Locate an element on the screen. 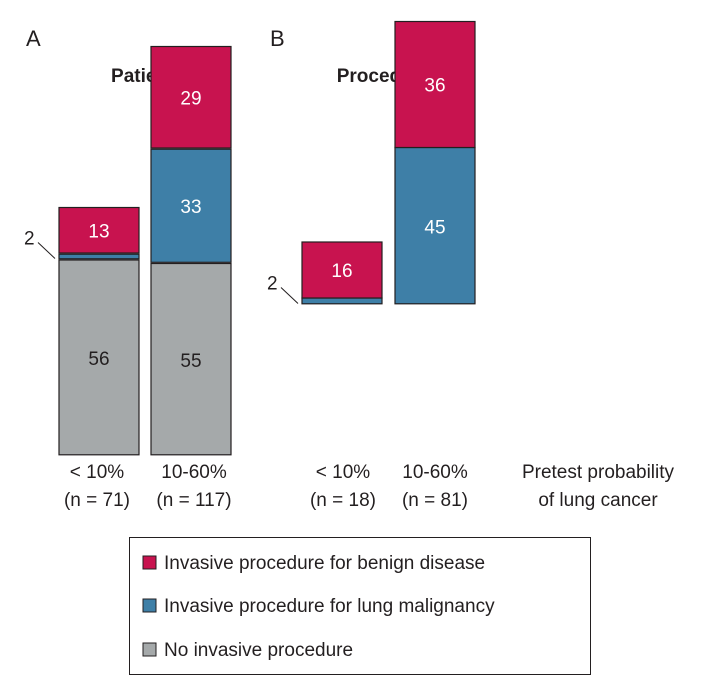 Image resolution: width=722 pixels, height=691 pixels. legend-label-no-procedure: No invasive procedure is located at coordinates (258, 650).